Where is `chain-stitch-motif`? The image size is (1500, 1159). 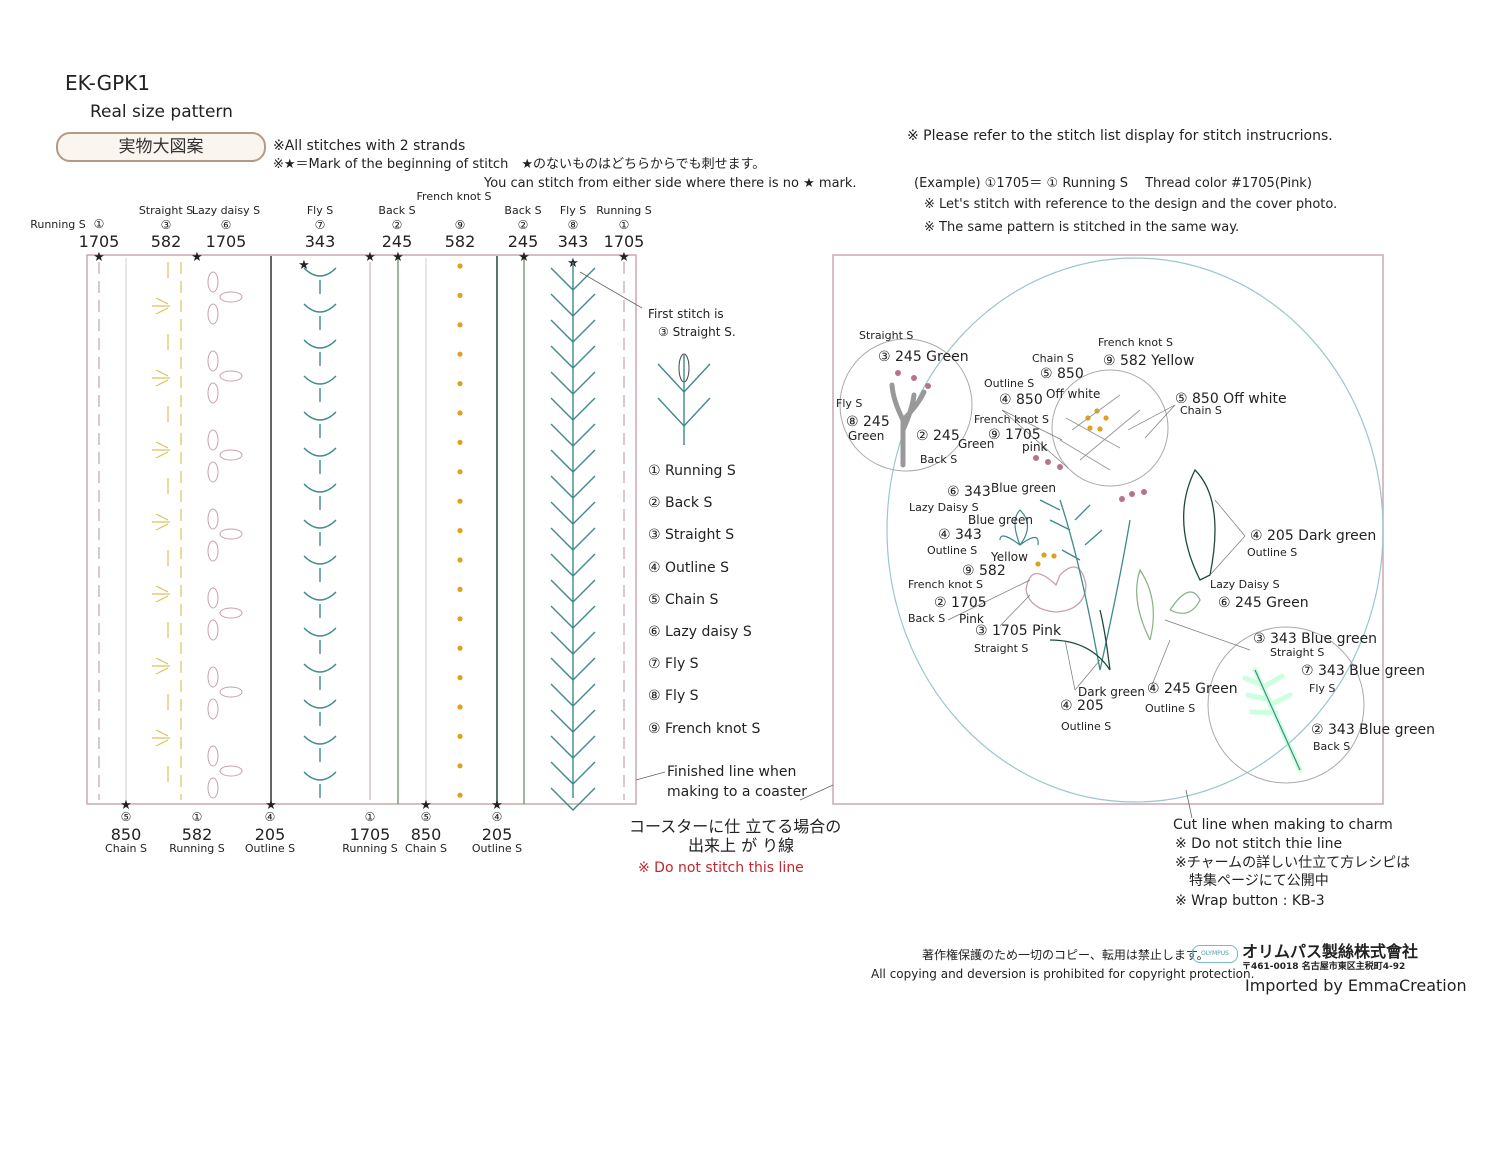 chain-stitch-motif is located at coordinates (1100, 432).